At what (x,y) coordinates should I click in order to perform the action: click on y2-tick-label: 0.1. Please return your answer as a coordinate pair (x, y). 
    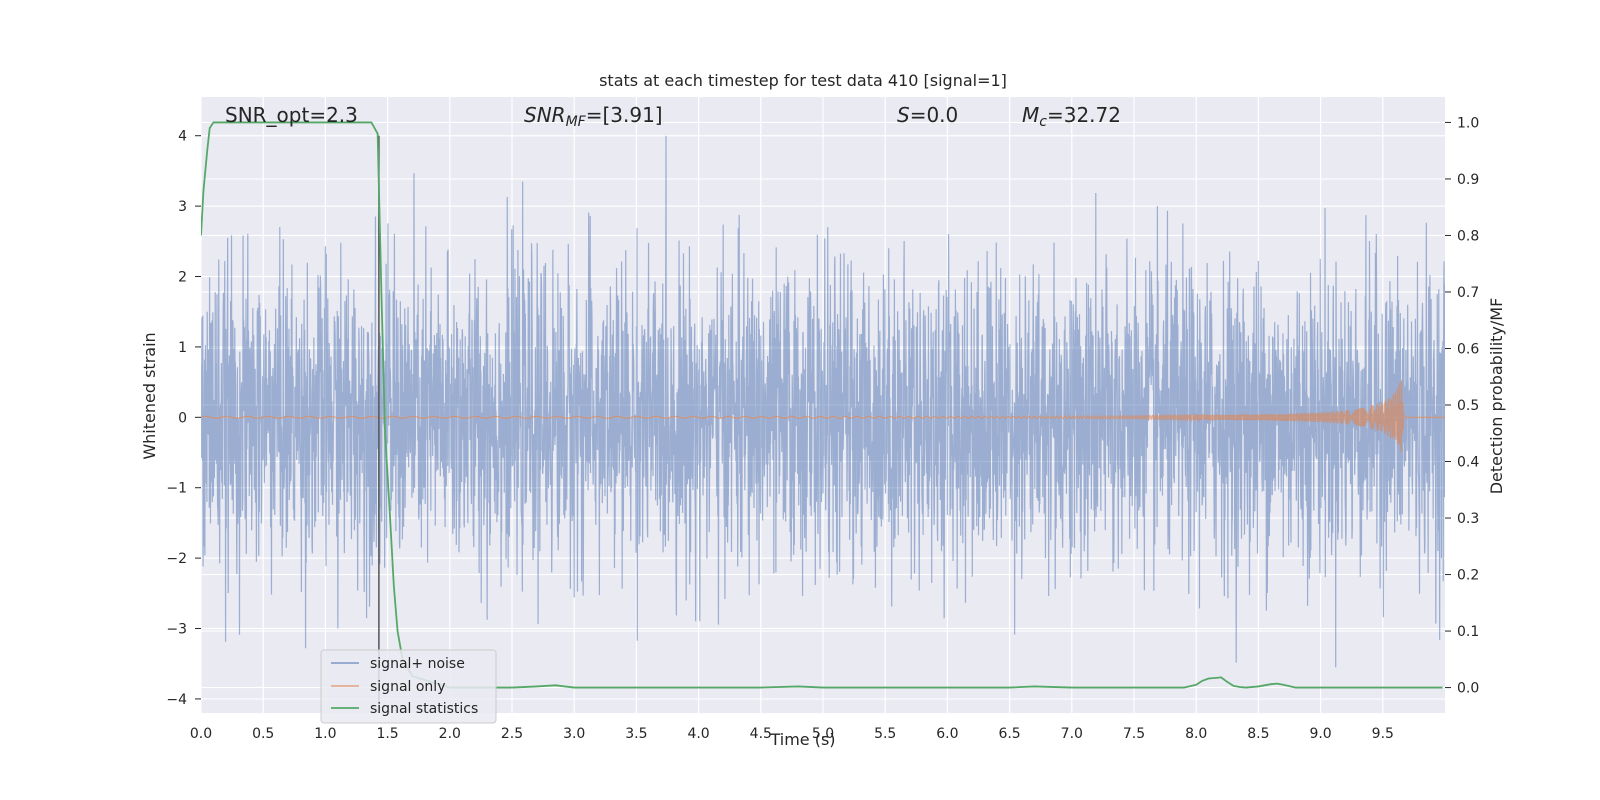
    Looking at the image, I should click on (1468, 632).